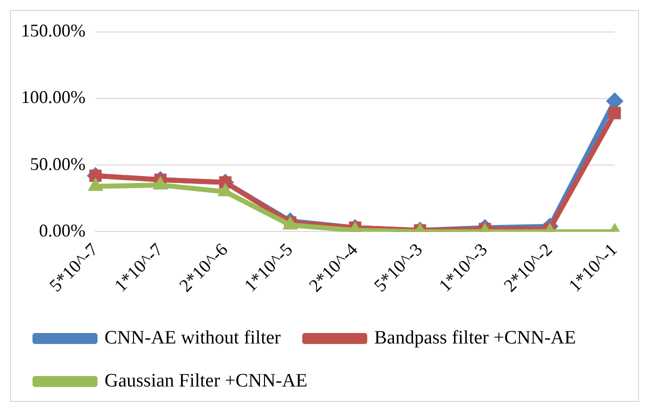 The width and height of the screenshot is (649, 402). Describe the element at coordinates (206, 381) in the screenshot. I see `legend-label: Gaussian Filter +CNN-AE` at that location.